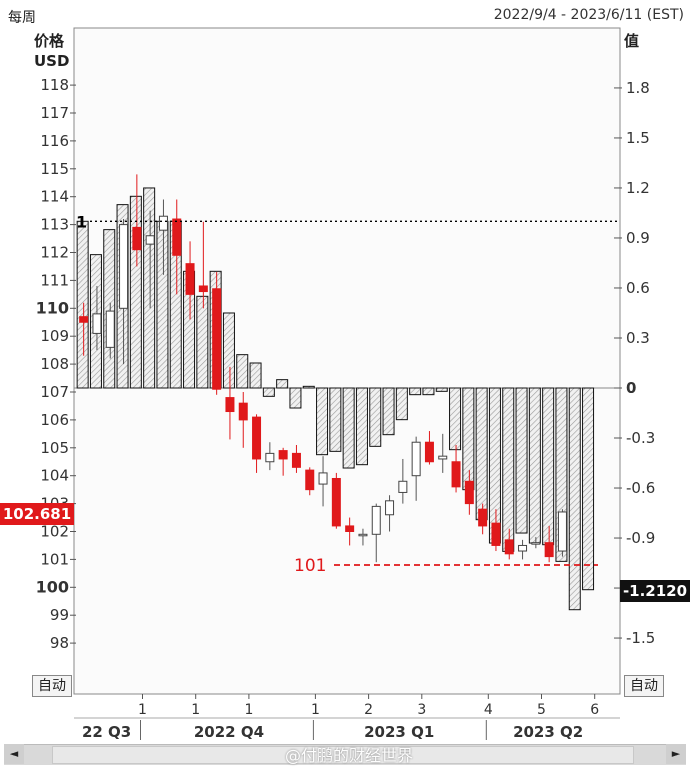 The image size is (690, 768). Describe the element at coordinates (49, 41) in the screenshot. I see `left-axis-title: 价格` at that location.